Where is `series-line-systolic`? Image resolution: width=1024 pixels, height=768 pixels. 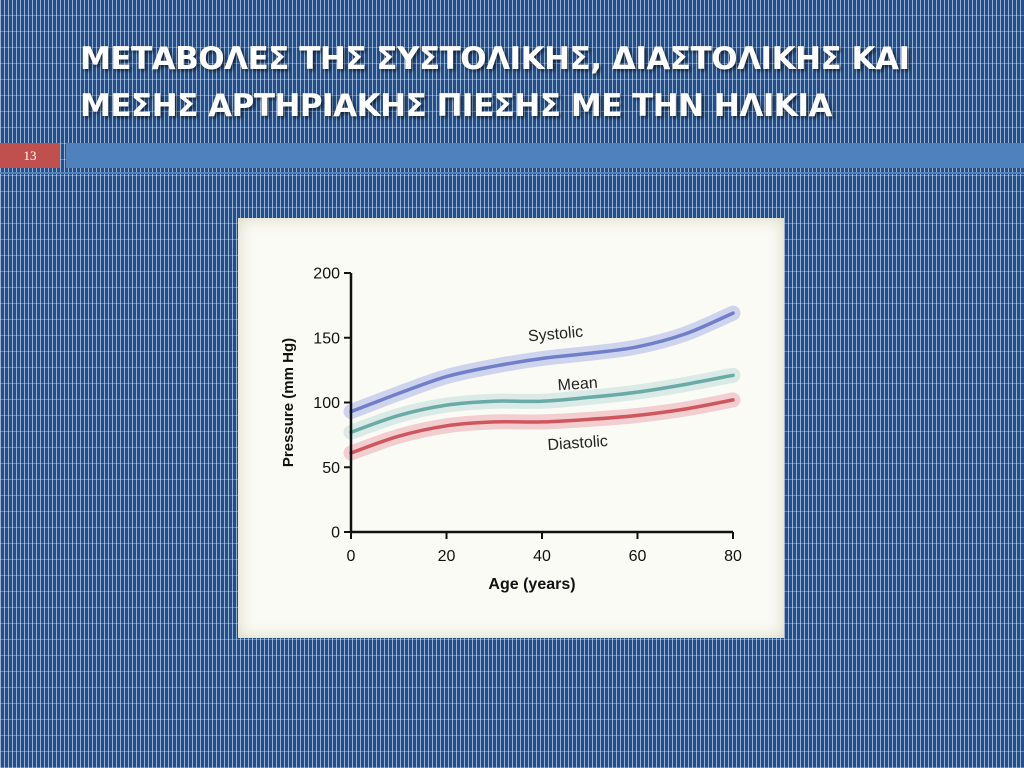
series-line-systolic is located at coordinates (542, 362).